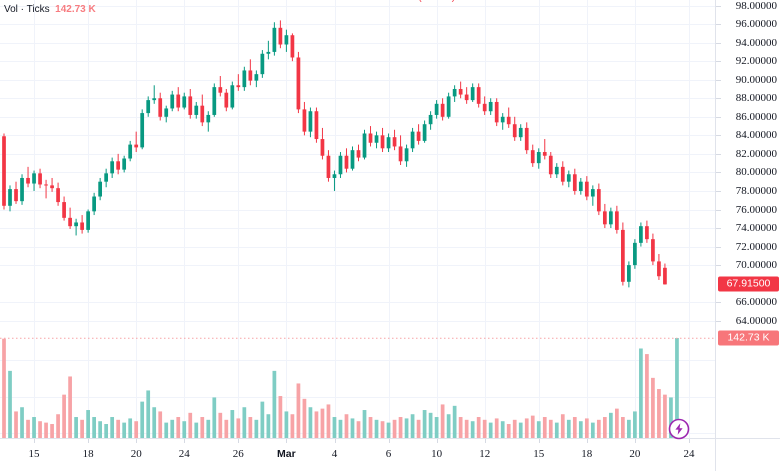 The width and height of the screenshot is (780, 471). Describe the element at coordinates (357, 454) in the screenshot. I see `time-axis: 15 18 20 24 26 Mar 4 6 10 12 15 18 20 24` at that location.